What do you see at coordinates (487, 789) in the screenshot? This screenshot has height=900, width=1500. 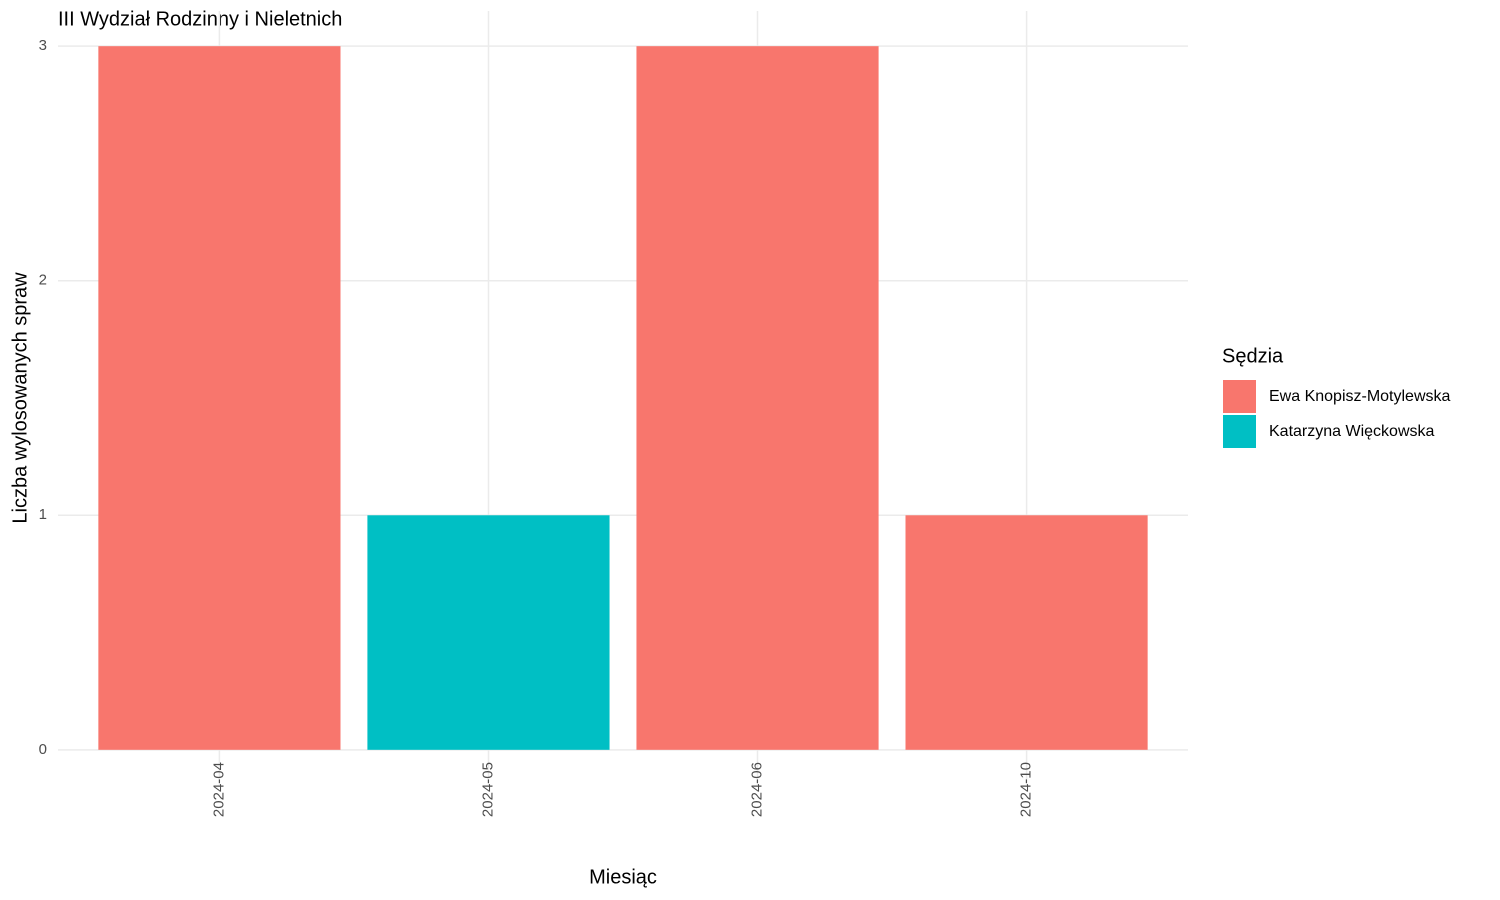 I see `x-tick-label: 2024-05` at bounding box center [487, 789].